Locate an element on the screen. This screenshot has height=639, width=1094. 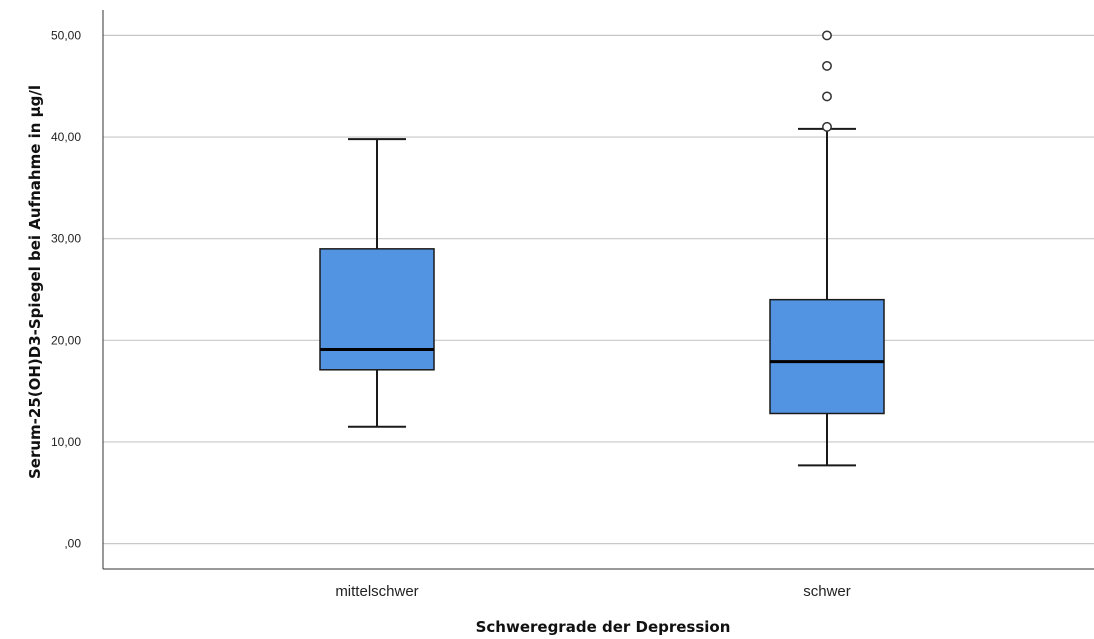
box-mittelschwer is located at coordinates (377, 283).